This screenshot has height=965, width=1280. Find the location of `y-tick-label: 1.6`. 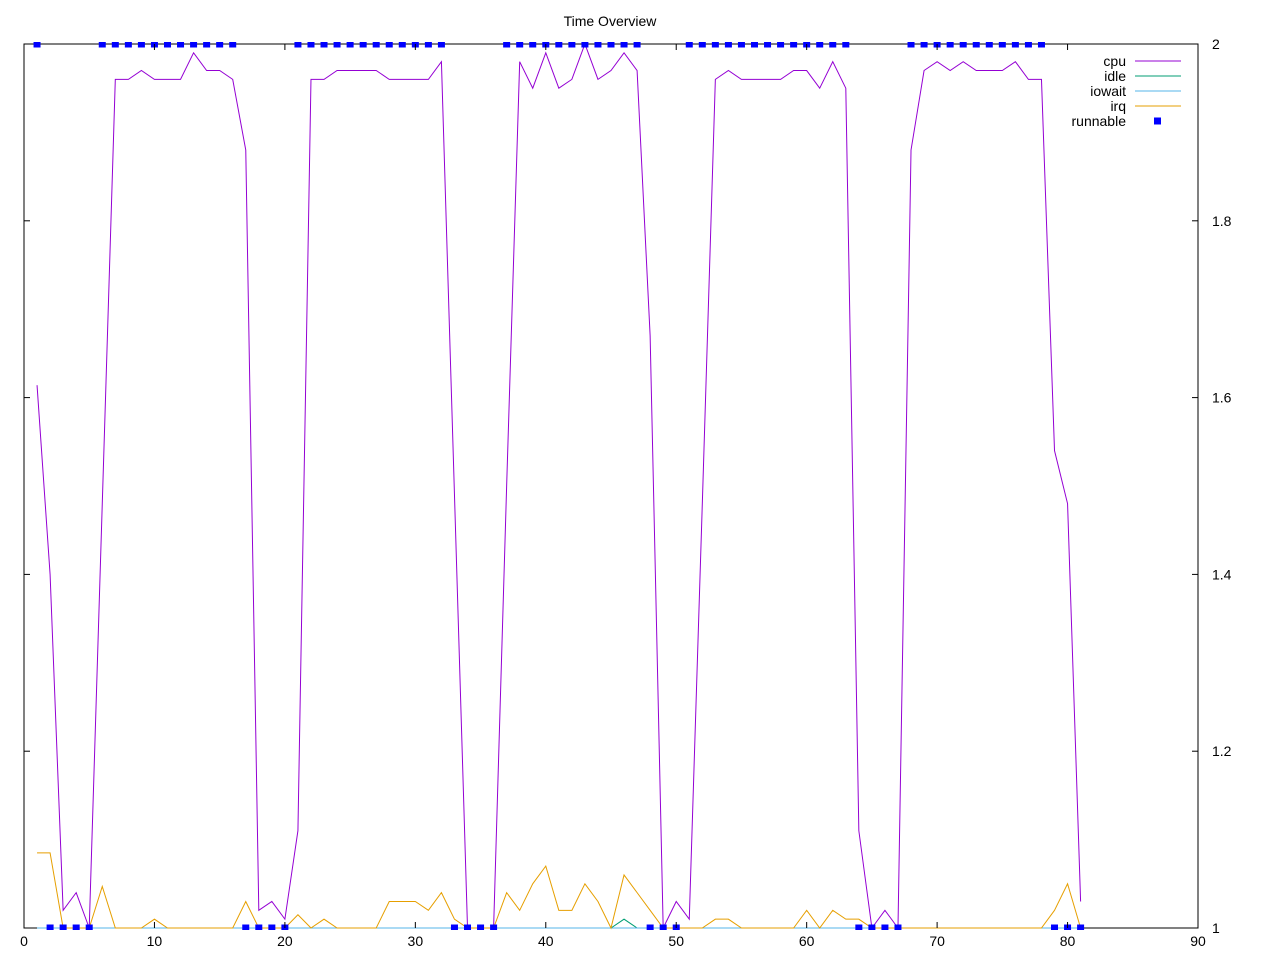

y-tick-label: 1.6 is located at coordinates (1222, 398).